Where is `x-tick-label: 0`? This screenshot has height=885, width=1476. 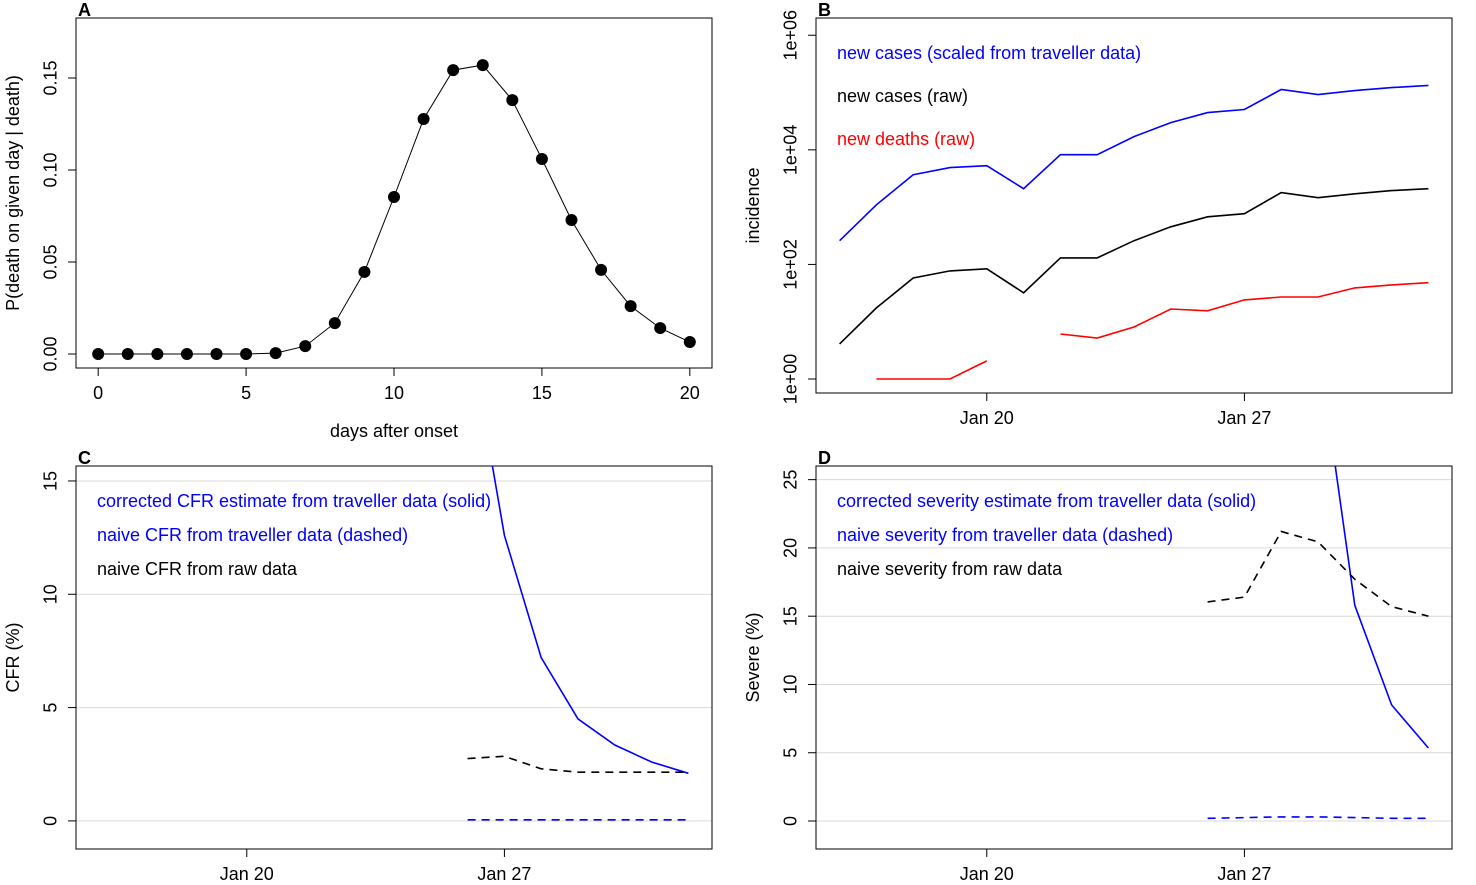
x-tick-label: 0 is located at coordinates (98, 393).